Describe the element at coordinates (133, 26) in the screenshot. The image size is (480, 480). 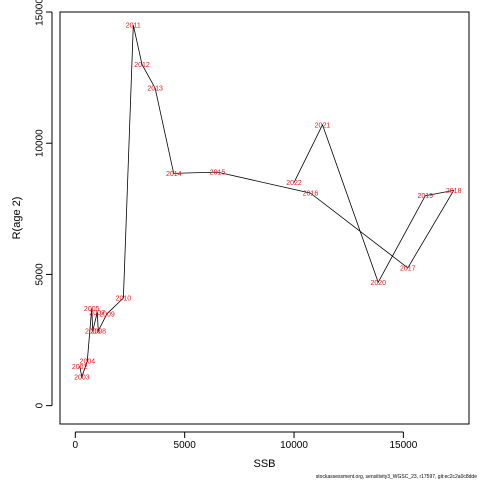
I see `point-label-2011: 2011` at that location.